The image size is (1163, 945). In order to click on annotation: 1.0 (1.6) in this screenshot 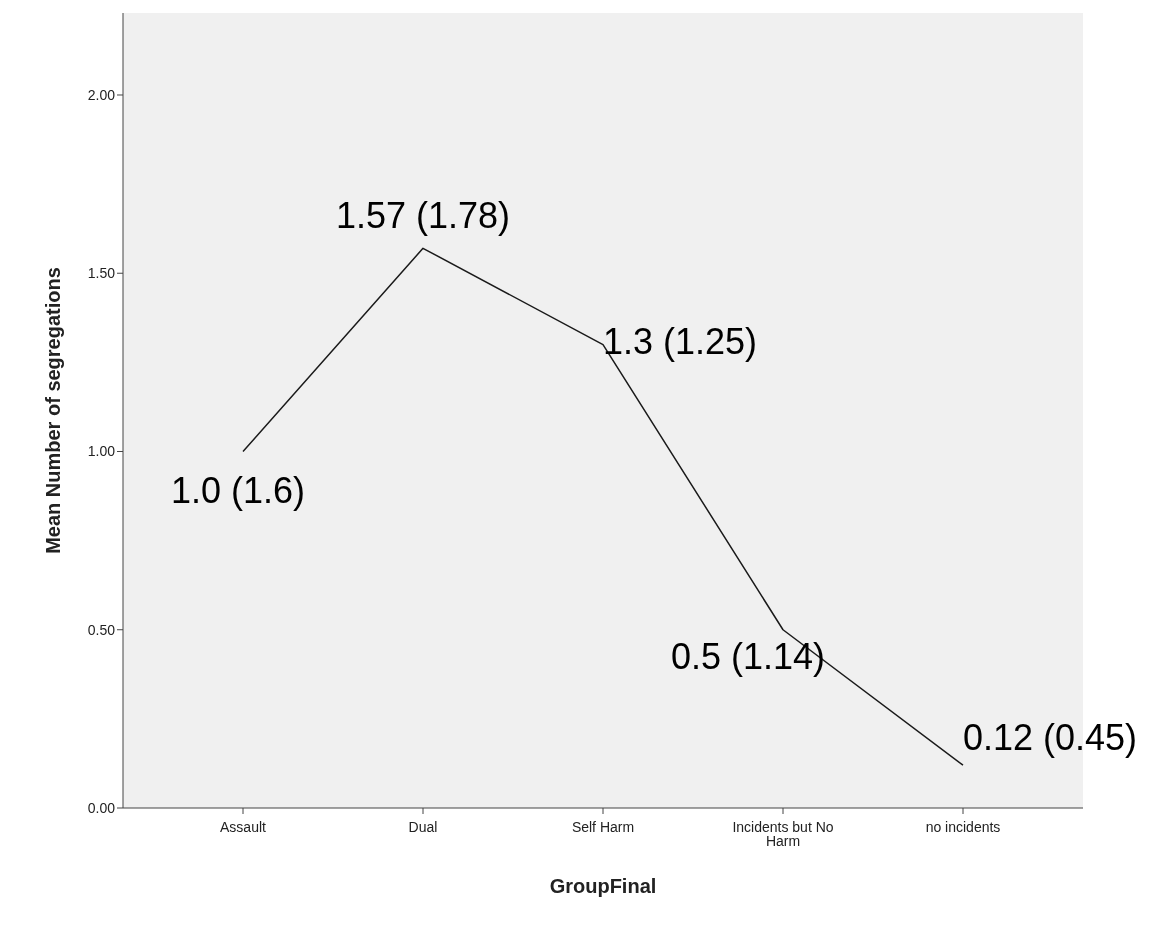, I will do `click(238, 491)`.